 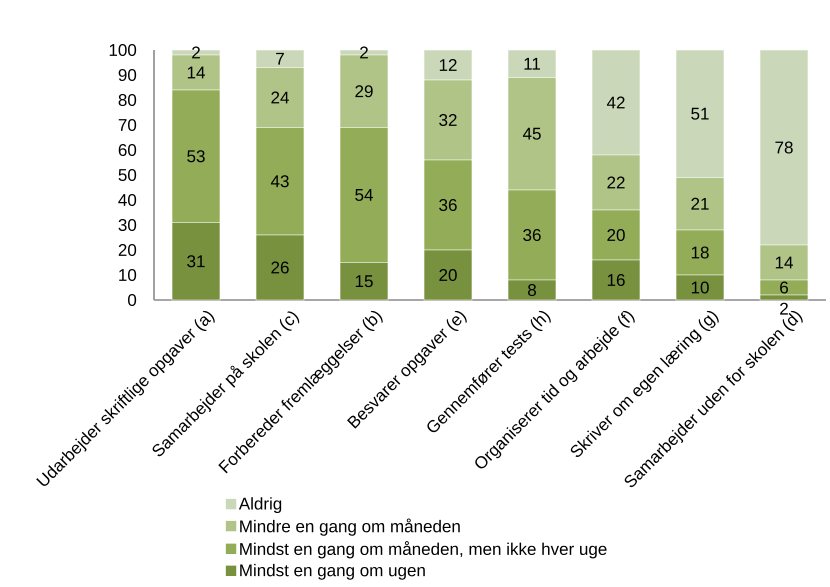 I want to click on data-label: 16, so click(x=616, y=280).